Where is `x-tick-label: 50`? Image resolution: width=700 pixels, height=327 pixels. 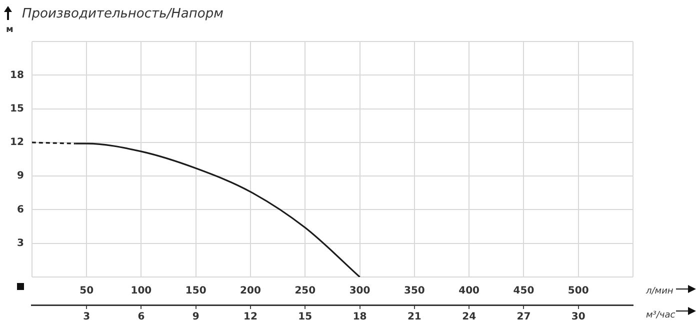 x-tick-label: 50 is located at coordinates (87, 291).